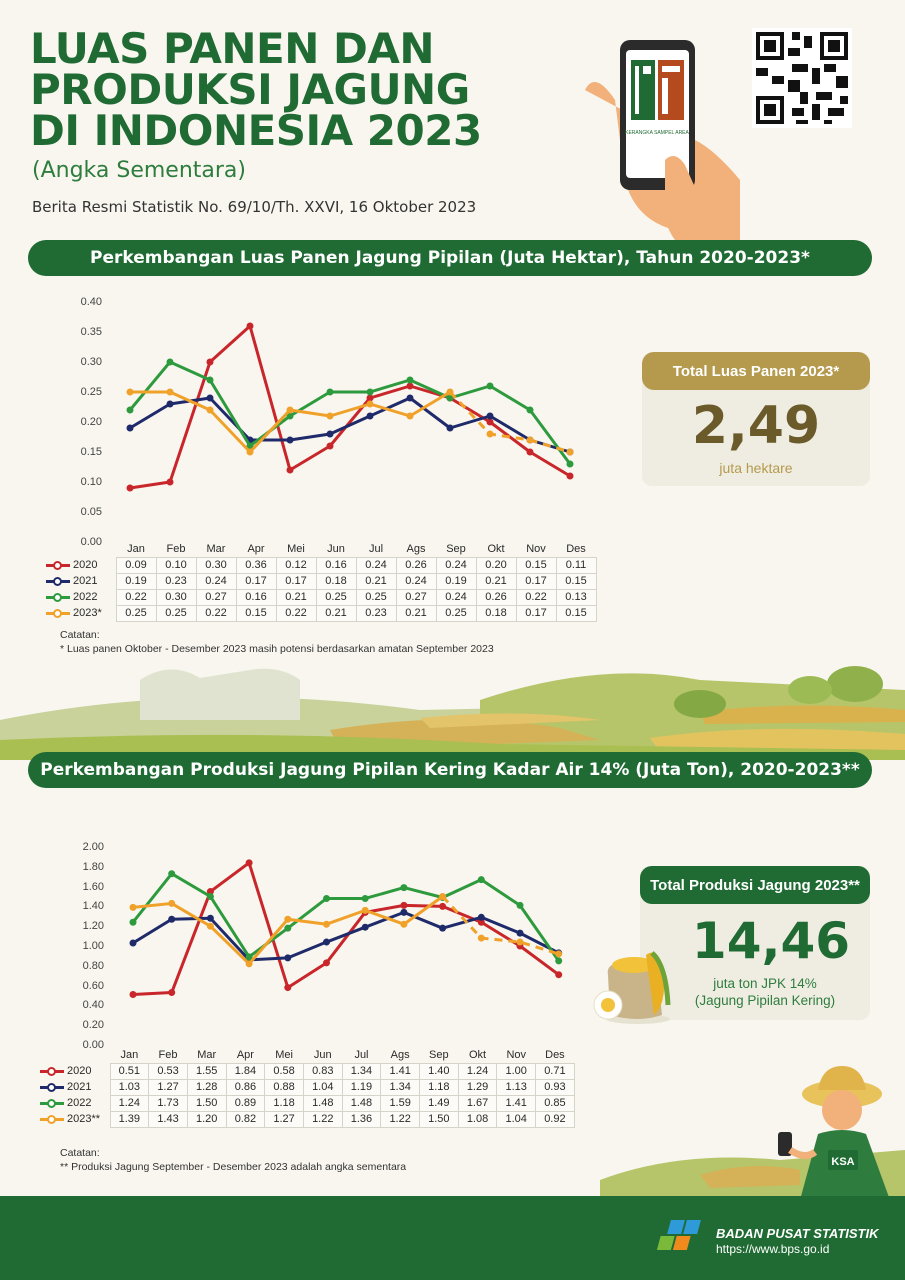  I want to click on y-tick-label: 0.15, so click(91, 452).